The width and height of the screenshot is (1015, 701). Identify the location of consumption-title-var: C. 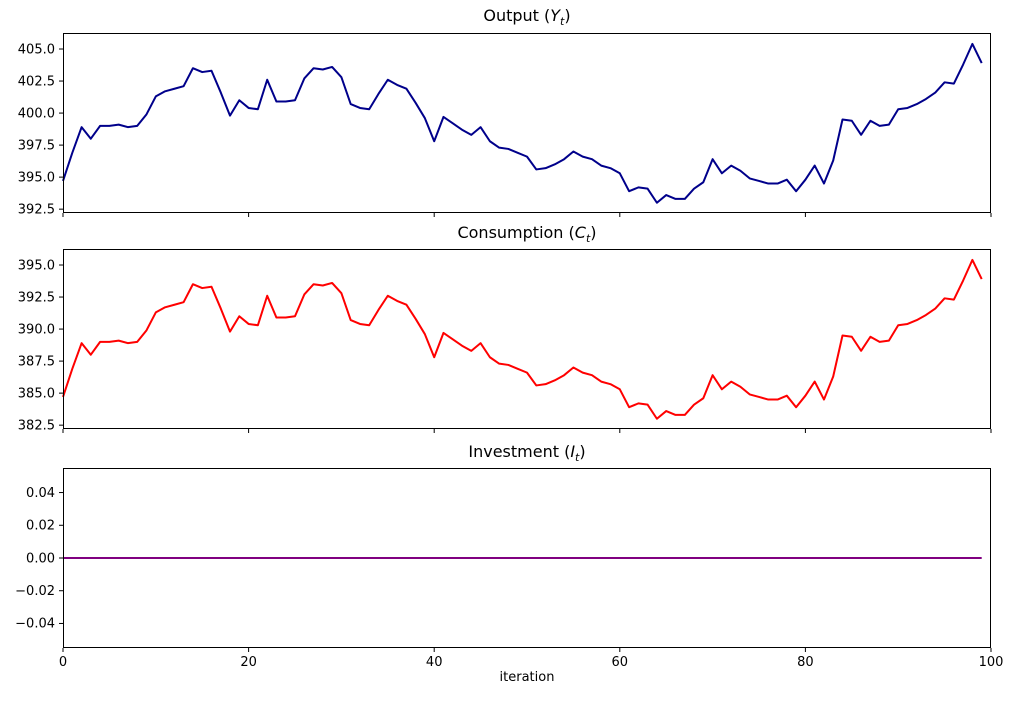
(580, 232).